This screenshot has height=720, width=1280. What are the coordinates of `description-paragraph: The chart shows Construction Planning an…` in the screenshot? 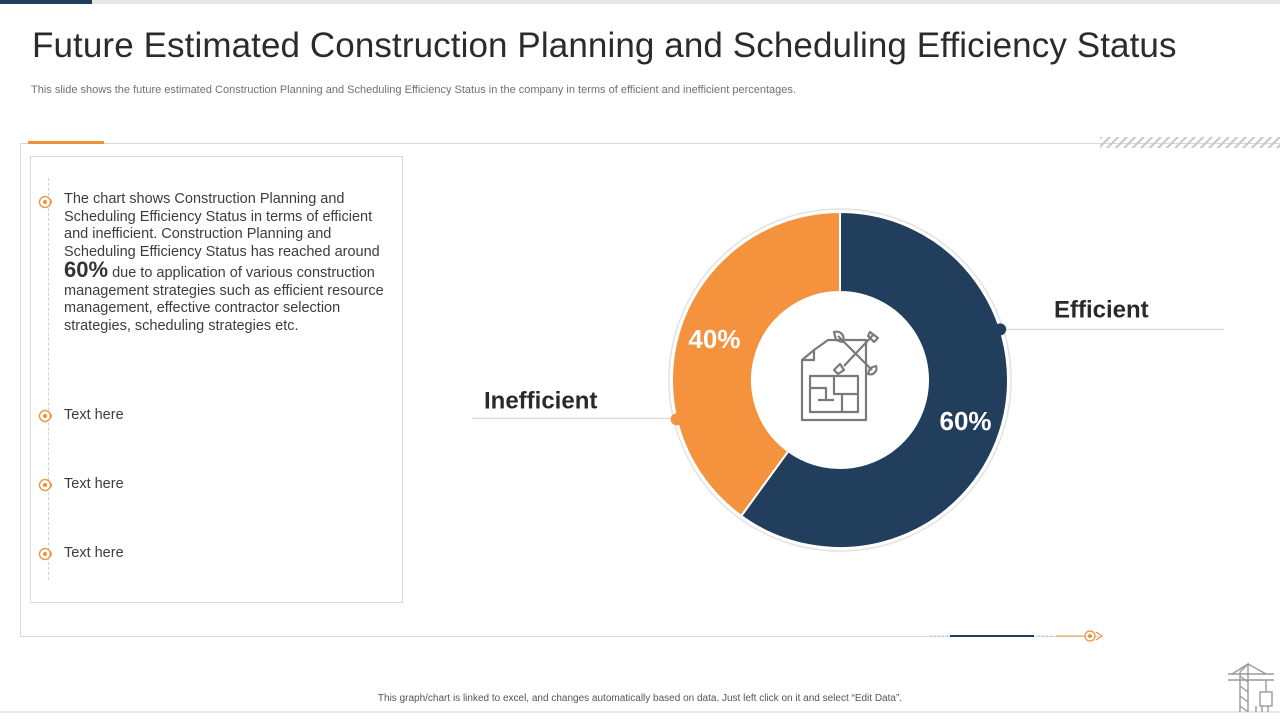 It's located at (229, 263).